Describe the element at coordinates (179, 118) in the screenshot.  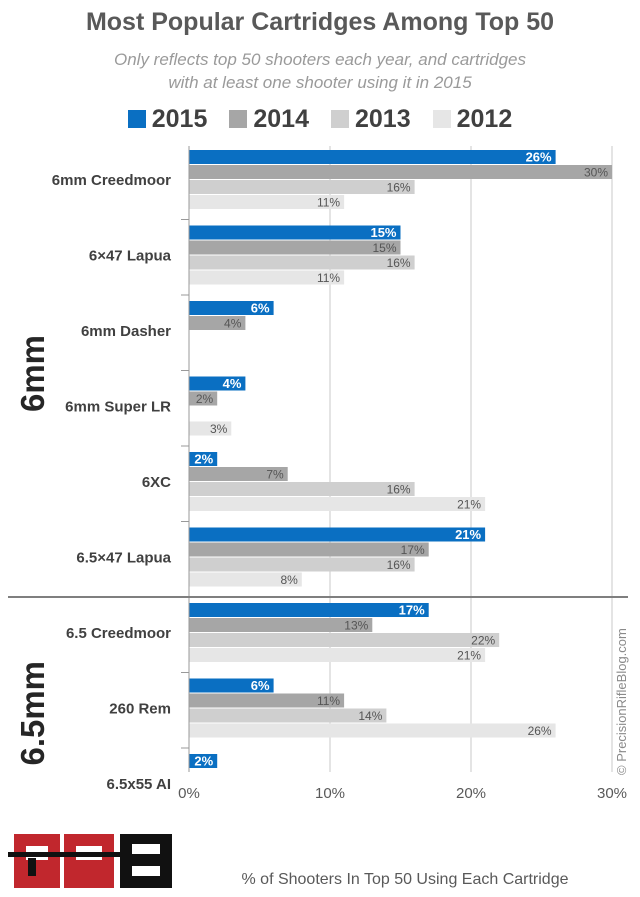
I see `legend-label-2015: 2015` at that location.